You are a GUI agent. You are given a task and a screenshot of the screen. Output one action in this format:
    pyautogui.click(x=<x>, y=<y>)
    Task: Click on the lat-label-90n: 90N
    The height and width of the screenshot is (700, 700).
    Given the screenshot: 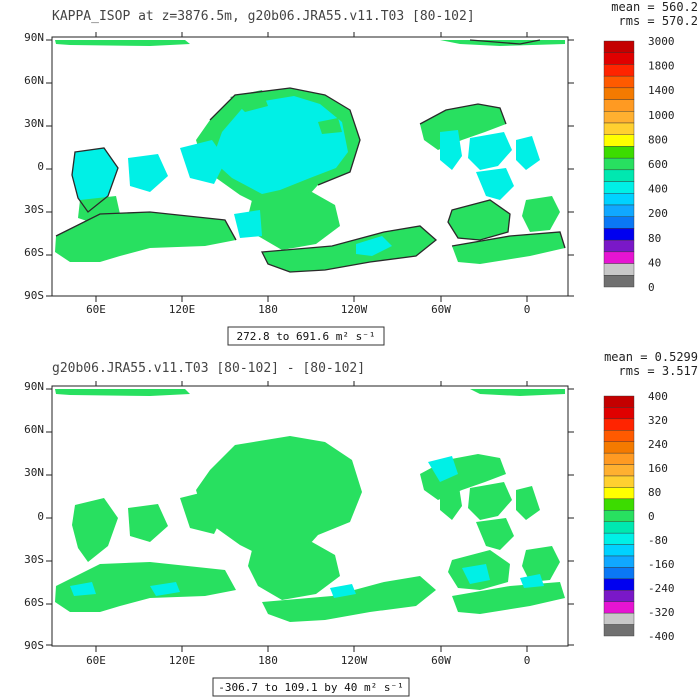 What is the action you would take?
    pyautogui.click(x=34, y=386)
    